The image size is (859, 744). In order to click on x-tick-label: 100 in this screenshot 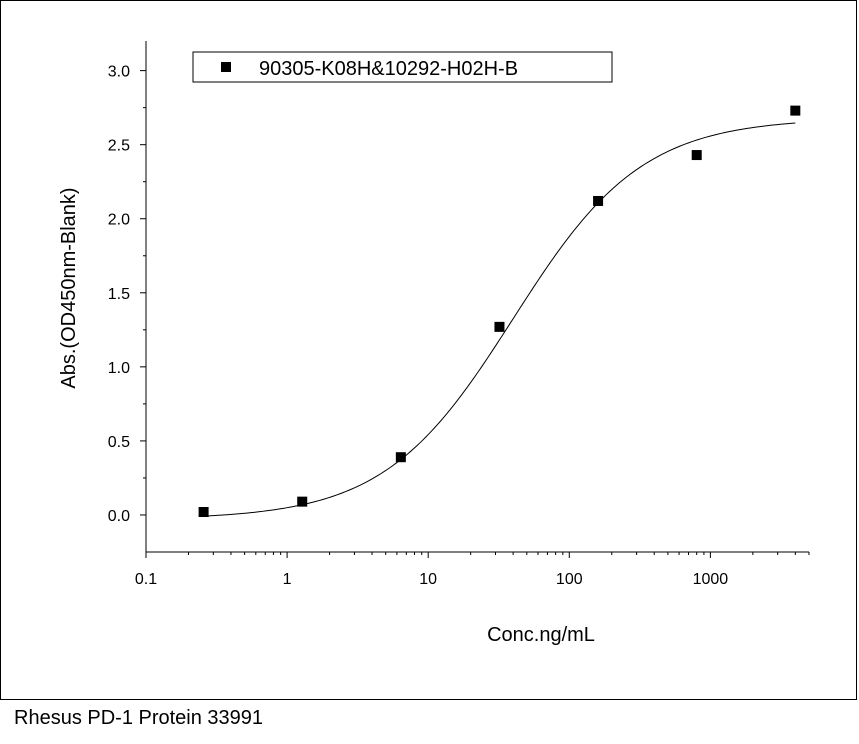, I will do `click(569, 579)`.